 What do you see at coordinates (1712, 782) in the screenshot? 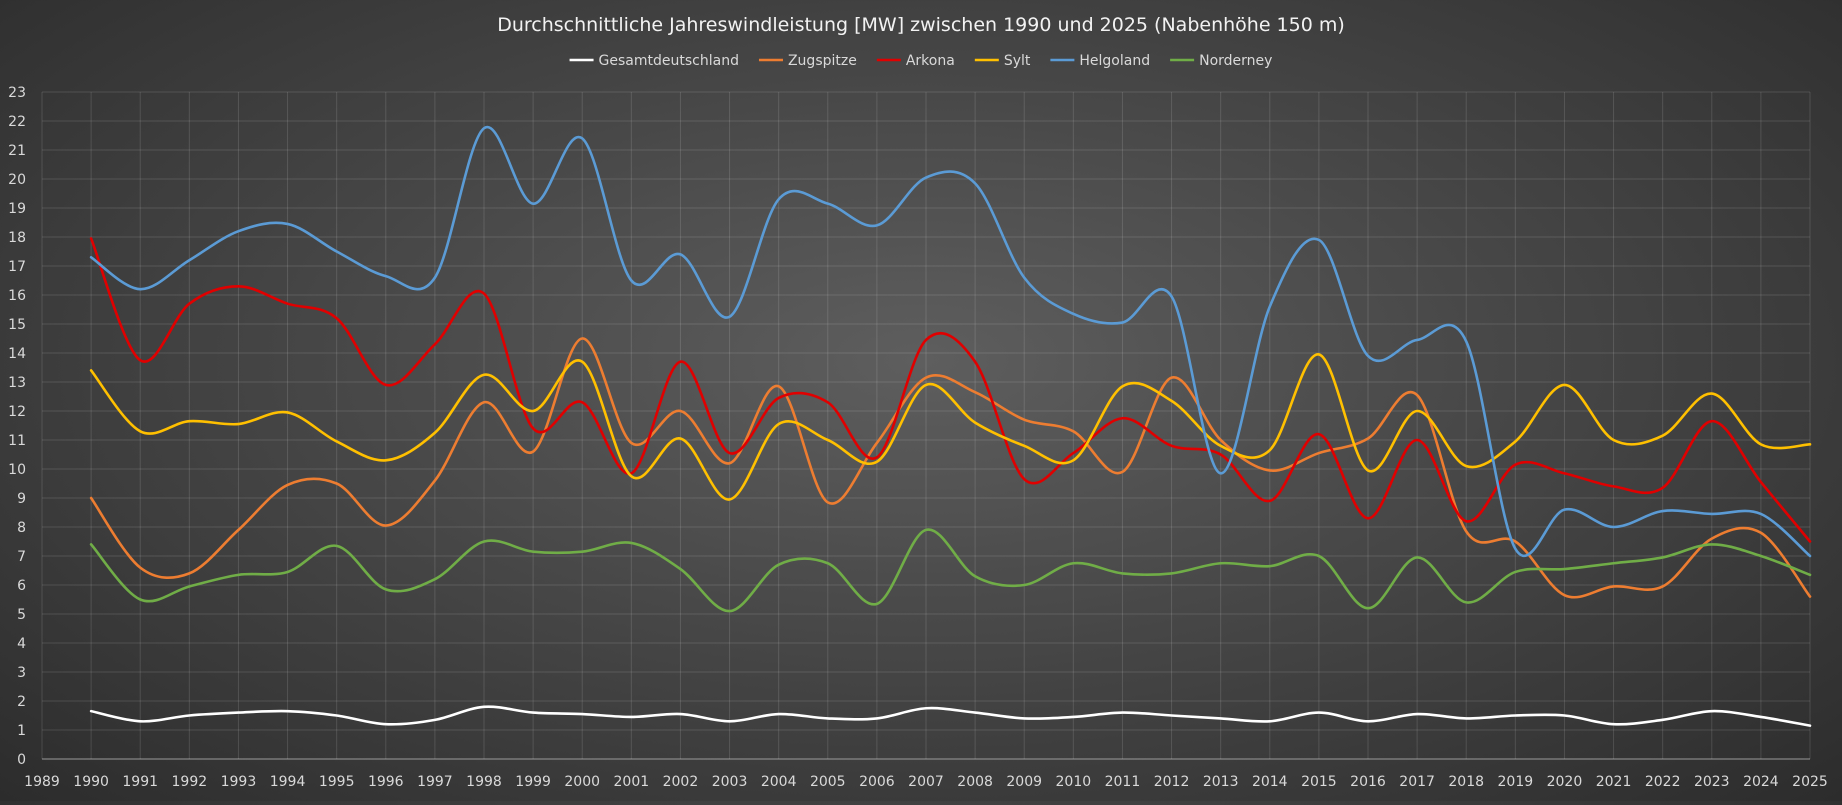
I see `x-tick-label: 2023` at bounding box center [1712, 782].